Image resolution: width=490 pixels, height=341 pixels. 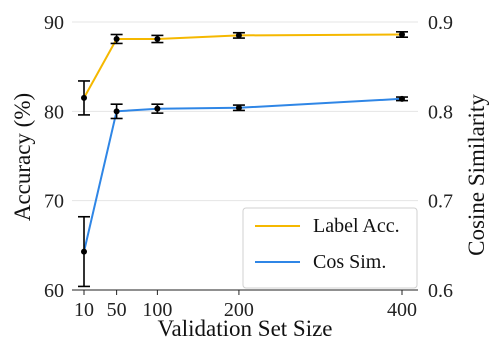 I want to click on y-axis-title-right: Cosine Similarity, so click(x=476, y=175).